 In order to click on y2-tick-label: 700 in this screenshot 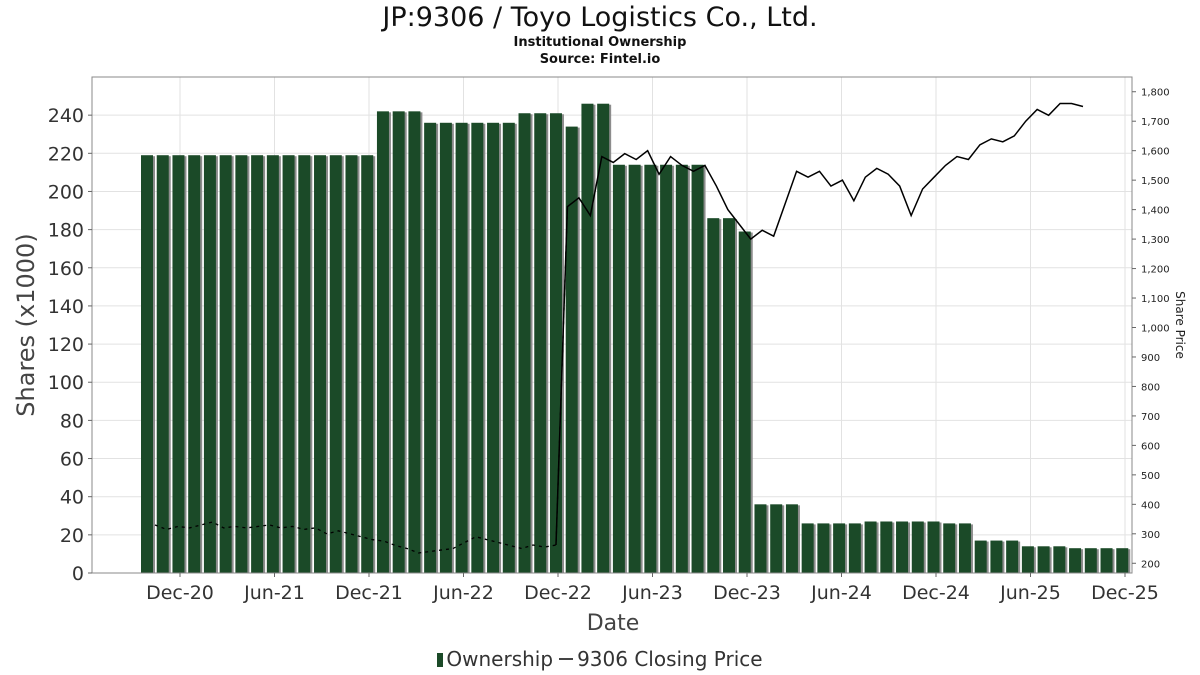, I will do `click(1150, 417)`.